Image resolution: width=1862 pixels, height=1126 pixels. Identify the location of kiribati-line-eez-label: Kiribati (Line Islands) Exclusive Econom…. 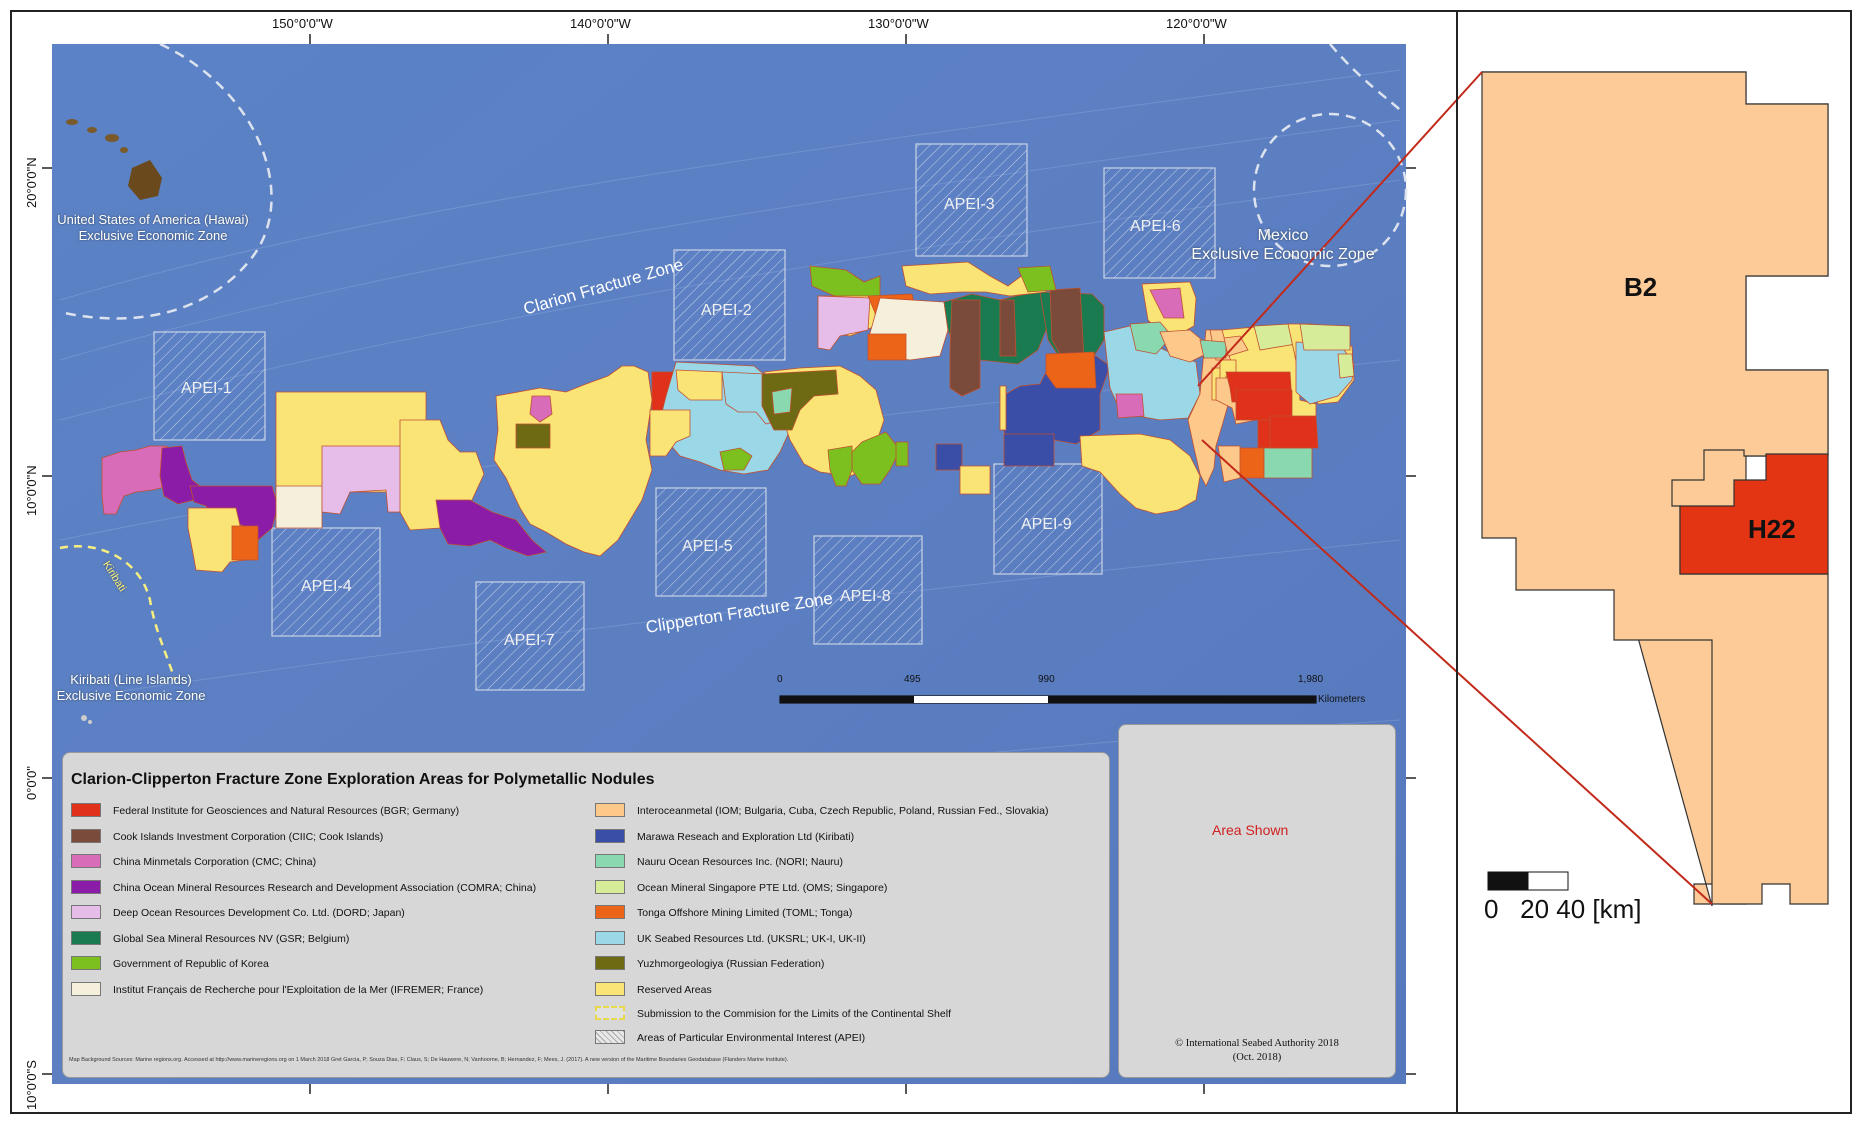
(131, 687).